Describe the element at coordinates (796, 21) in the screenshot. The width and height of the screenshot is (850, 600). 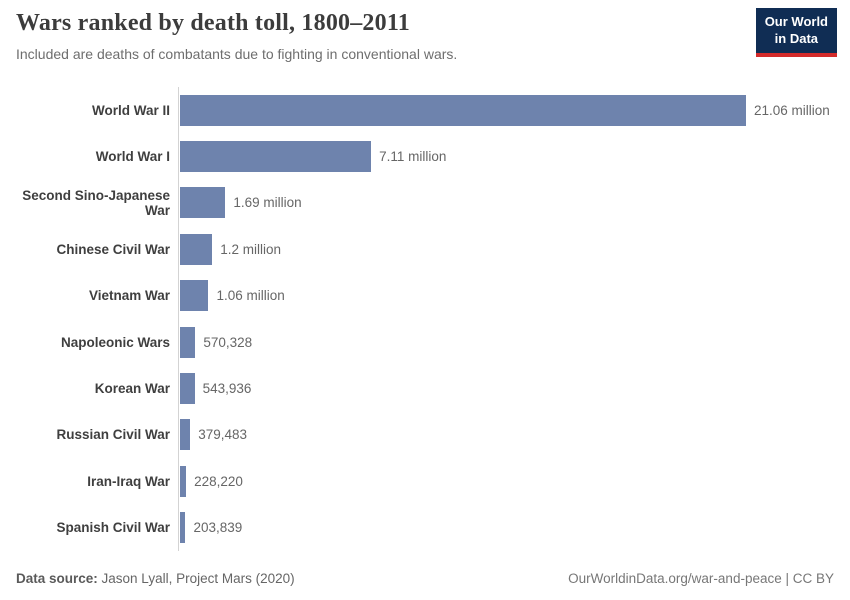
I see `owid-logo-line1: Our World` at that location.